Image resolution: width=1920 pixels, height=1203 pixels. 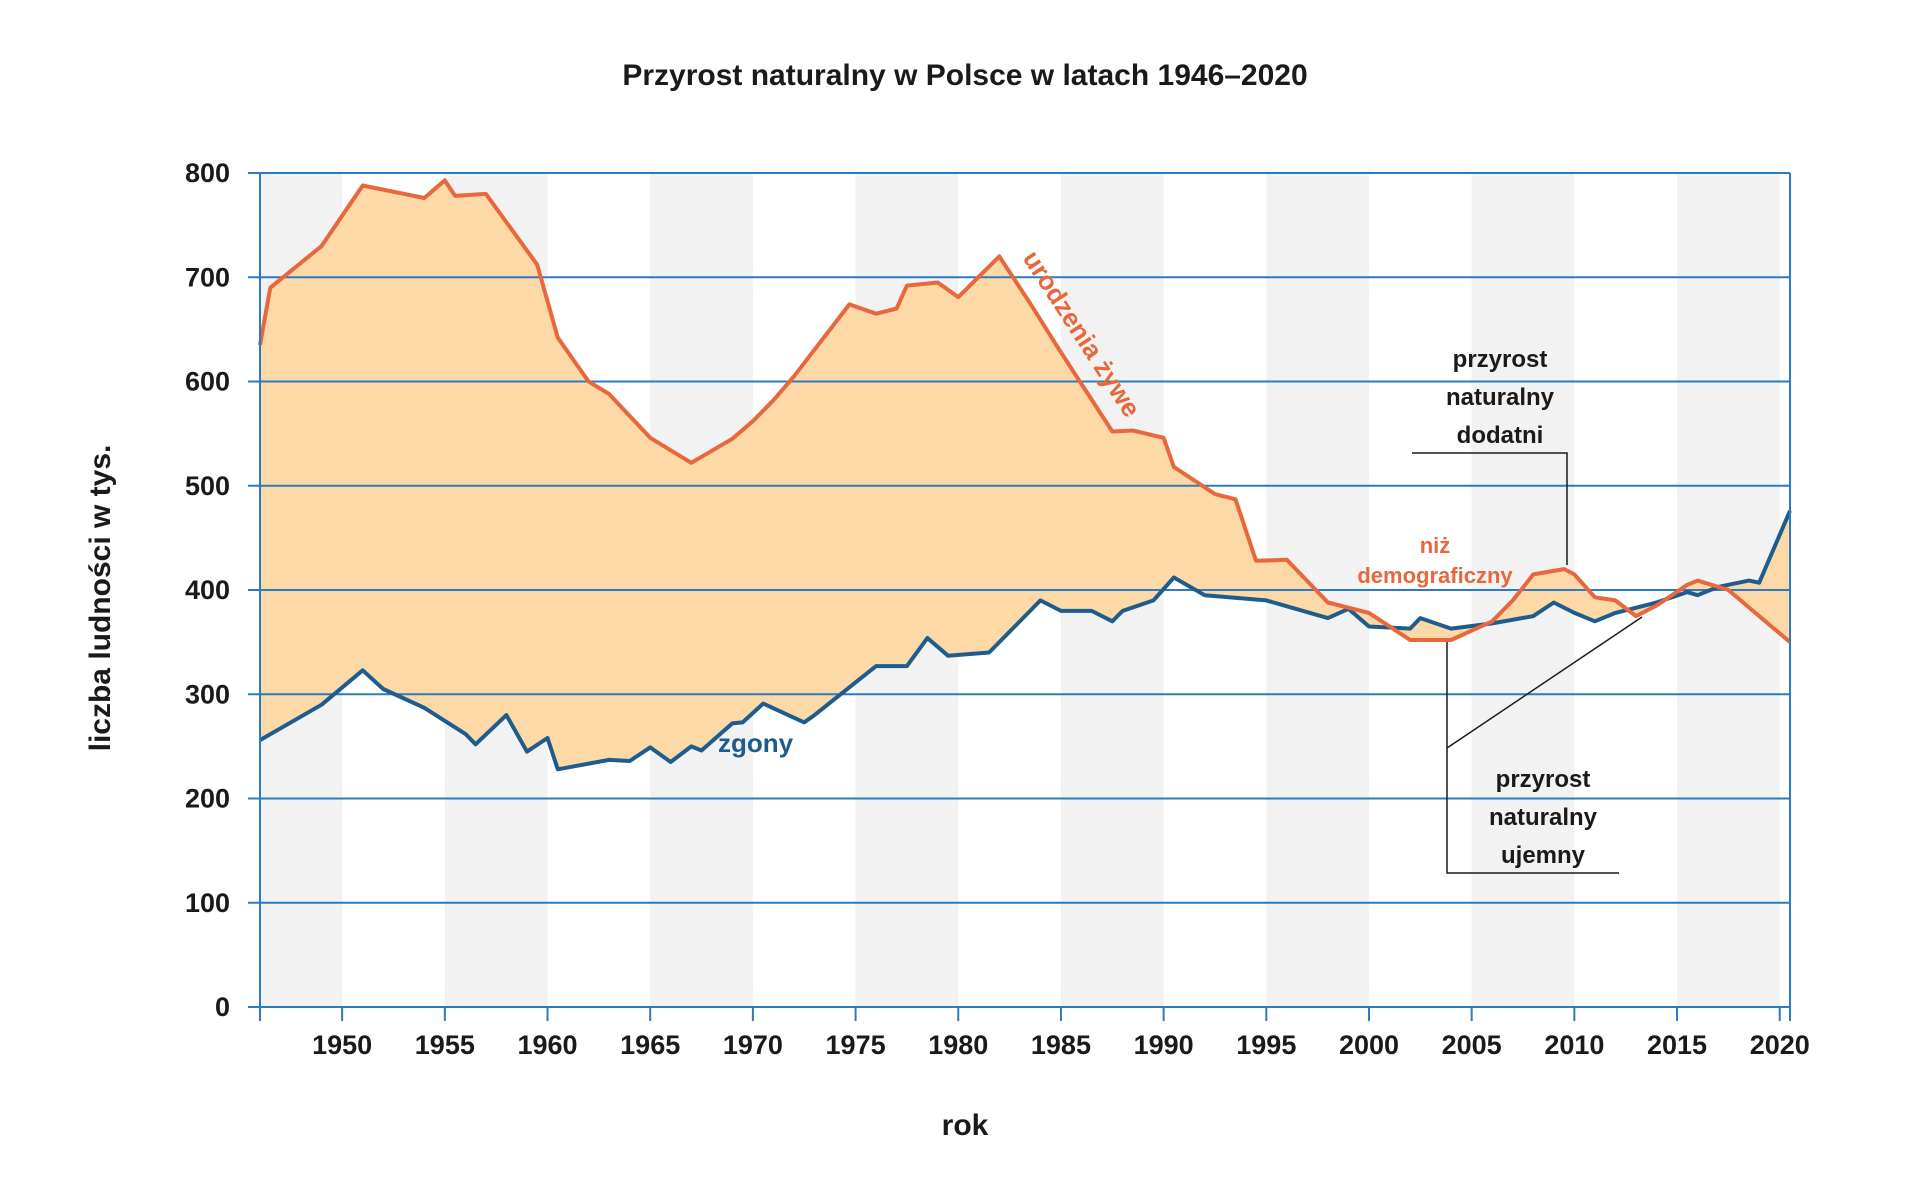 I want to click on annotation-negative-leader, so click(x=1532, y=758).